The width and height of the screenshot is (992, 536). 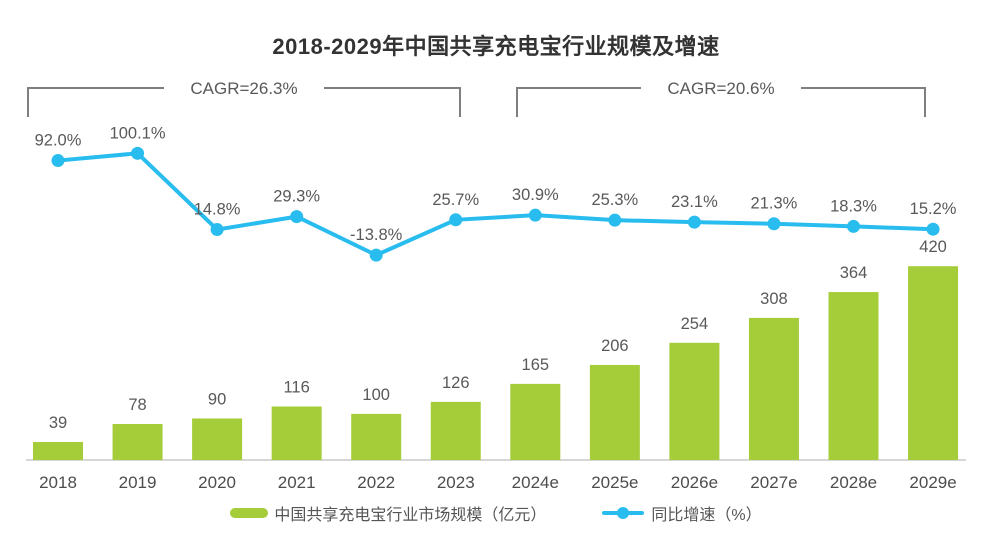 What do you see at coordinates (376, 482) in the screenshot?
I see `x-tick-label-2022: 2022` at bounding box center [376, 482].